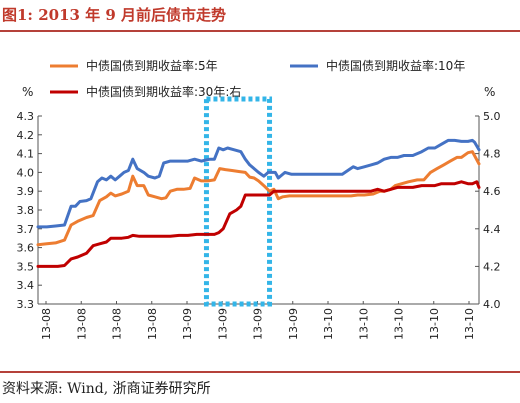 The width and height of the screenshot is (520, 403). Describe the element at coordinates (26, 154) in the screenshot. I see `left-tick-label: 4.1` at that location.